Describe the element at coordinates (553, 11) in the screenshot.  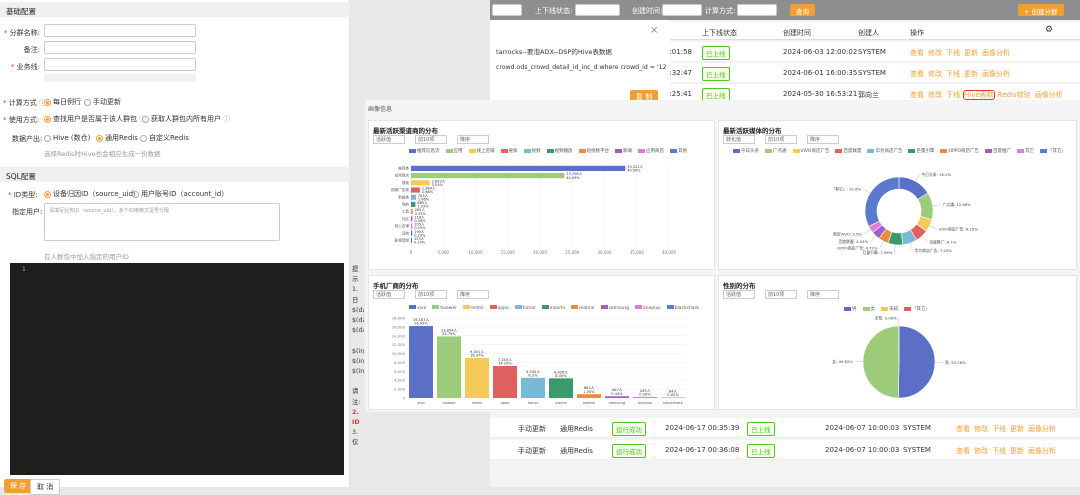
I see `filter-status-label: 上下线状态:` at that location.